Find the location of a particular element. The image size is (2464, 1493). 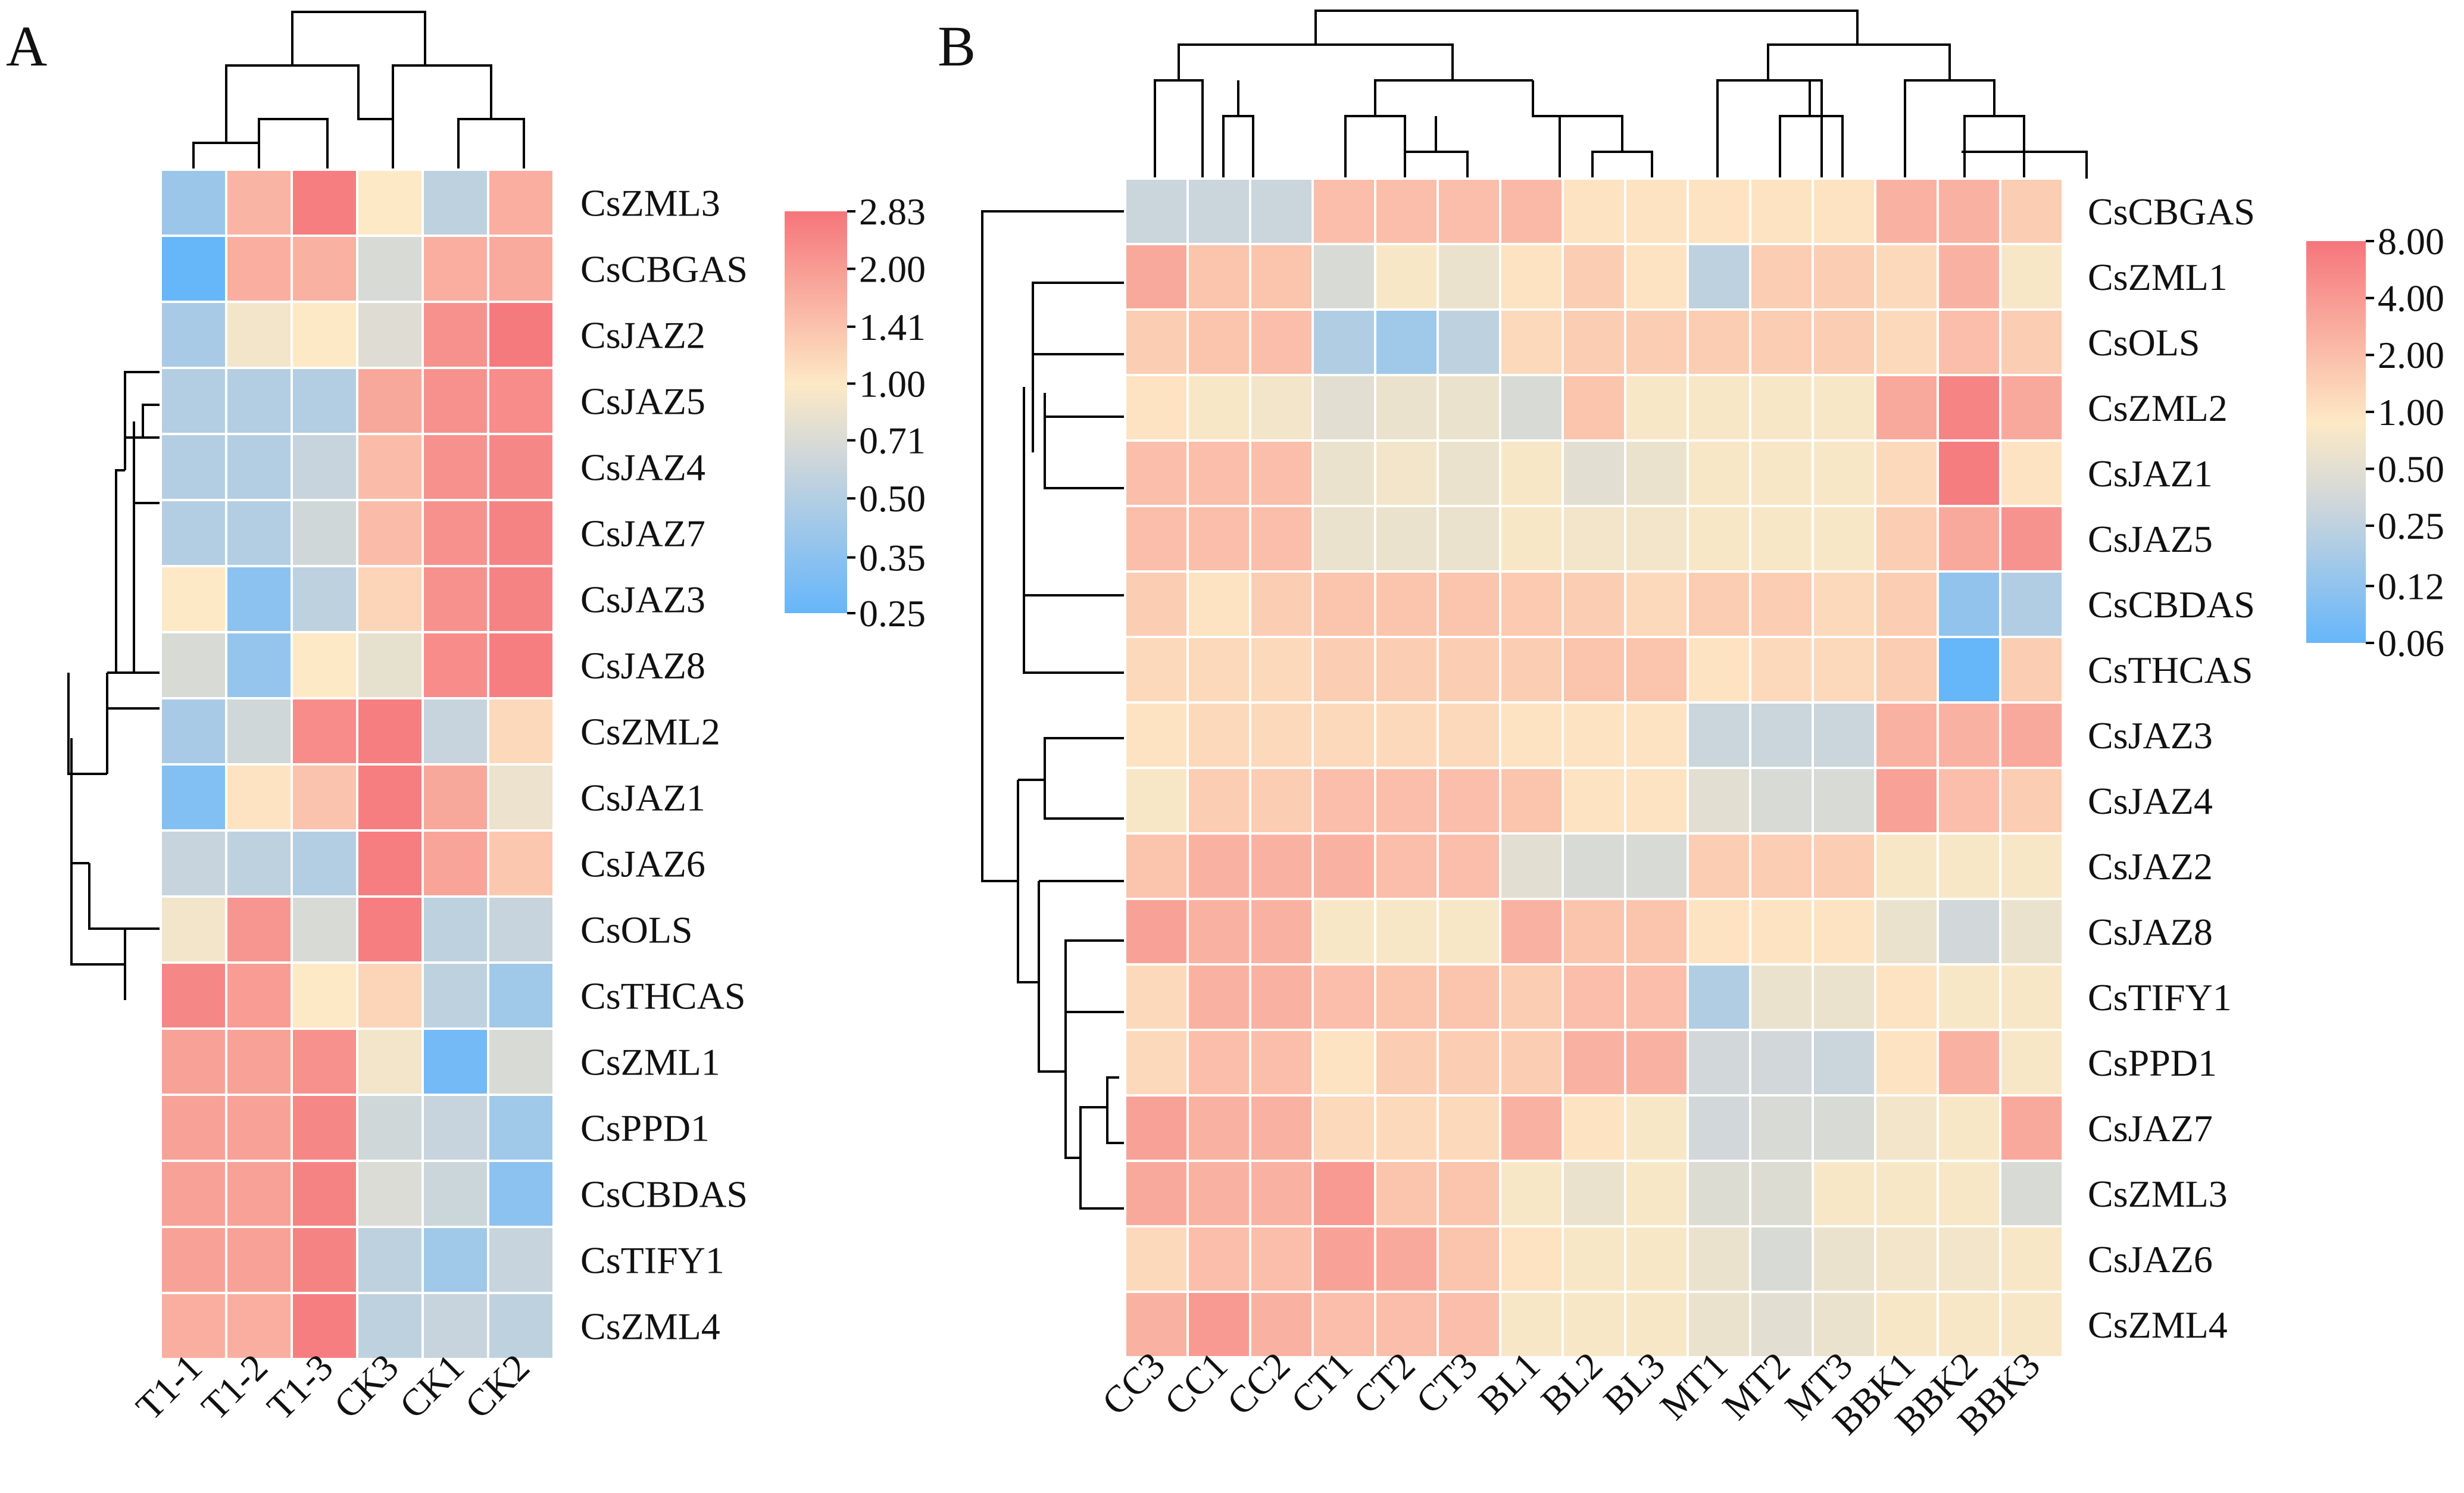

row-label: CsZML3 is located at coordinates (2158, 1194).